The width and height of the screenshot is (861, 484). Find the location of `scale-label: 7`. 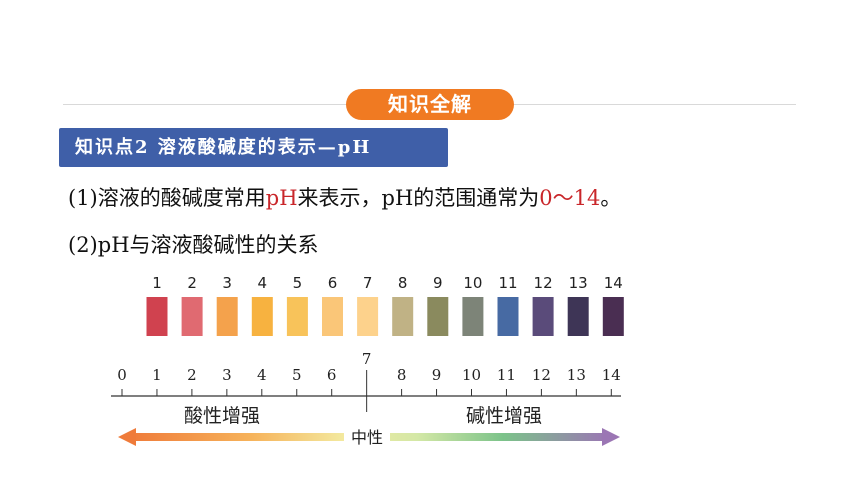

scale-label: 7 is located at coordinates (367, 359).